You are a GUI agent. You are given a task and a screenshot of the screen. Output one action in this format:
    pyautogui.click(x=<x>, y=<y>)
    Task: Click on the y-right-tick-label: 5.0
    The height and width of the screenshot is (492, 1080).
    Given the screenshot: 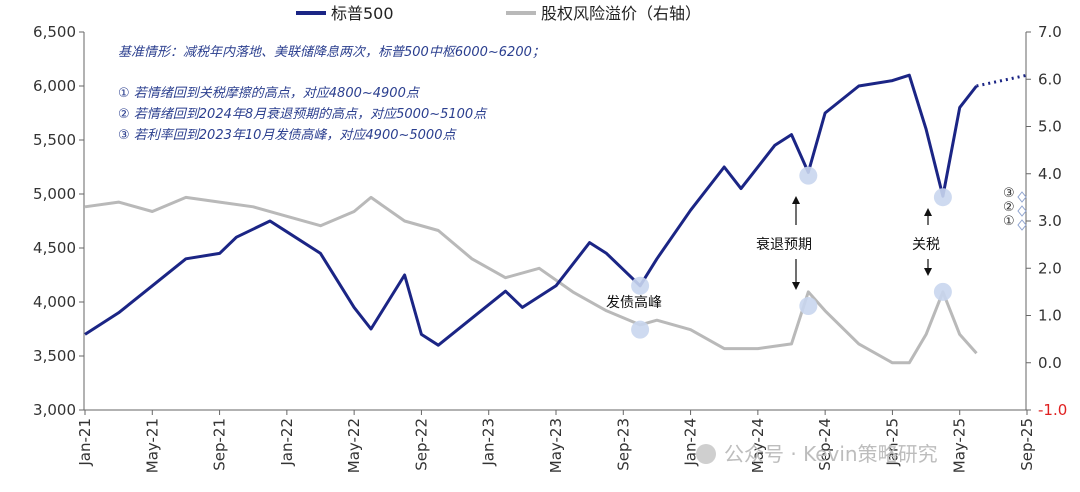 What is the action you would take?
    pyautogui.click(x=1050, y=127)
    